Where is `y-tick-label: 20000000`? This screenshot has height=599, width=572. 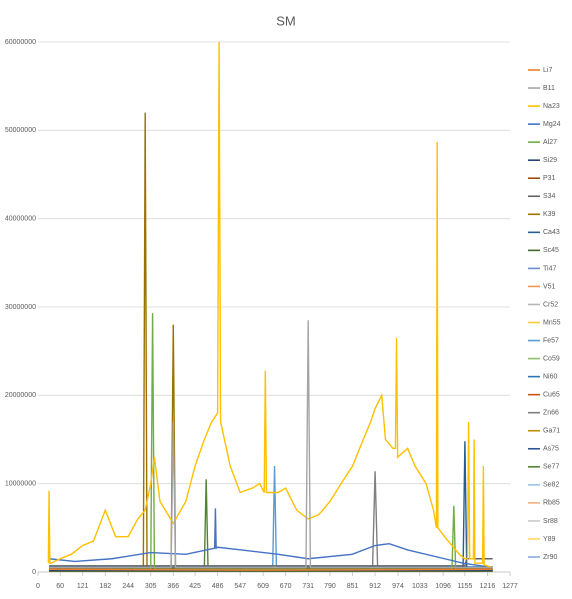 y-tick-label: 20000000 is located at coordinates (20, 395).